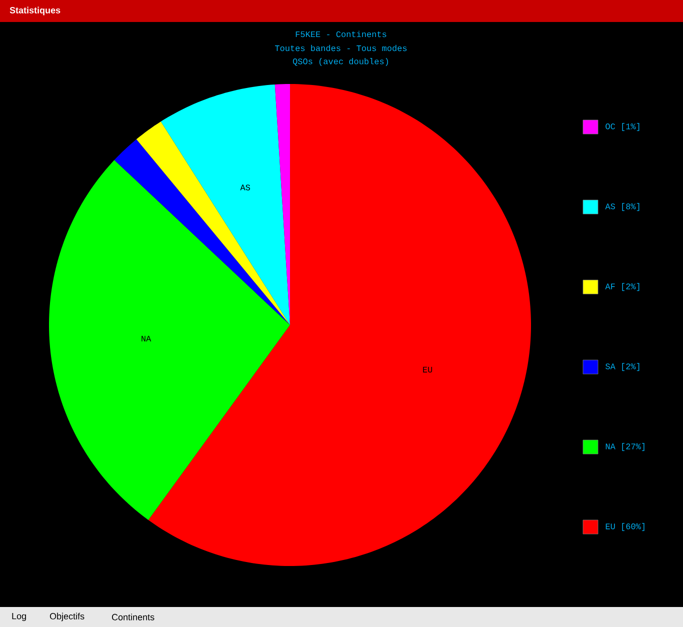 This screenshot has height=627, width=683. I want to click on text: Objectifs, so click(67, 617).